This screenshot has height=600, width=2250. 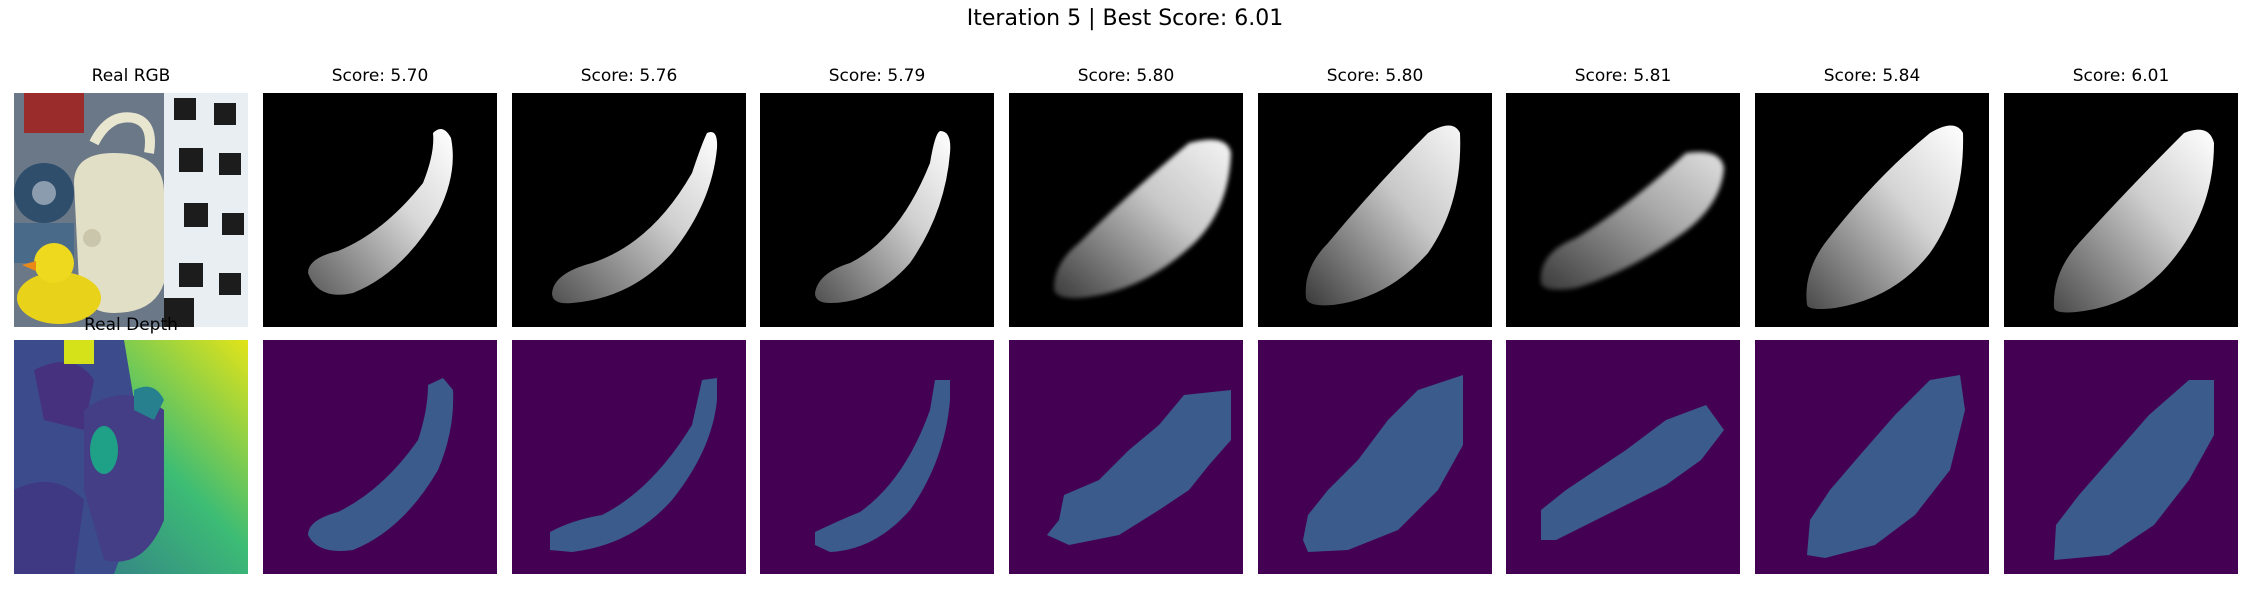 What do you see at coordinates (380, 76) in the screenshot?
I see `render-score-label: Score: 5.70` at bounding box center [380, 76].